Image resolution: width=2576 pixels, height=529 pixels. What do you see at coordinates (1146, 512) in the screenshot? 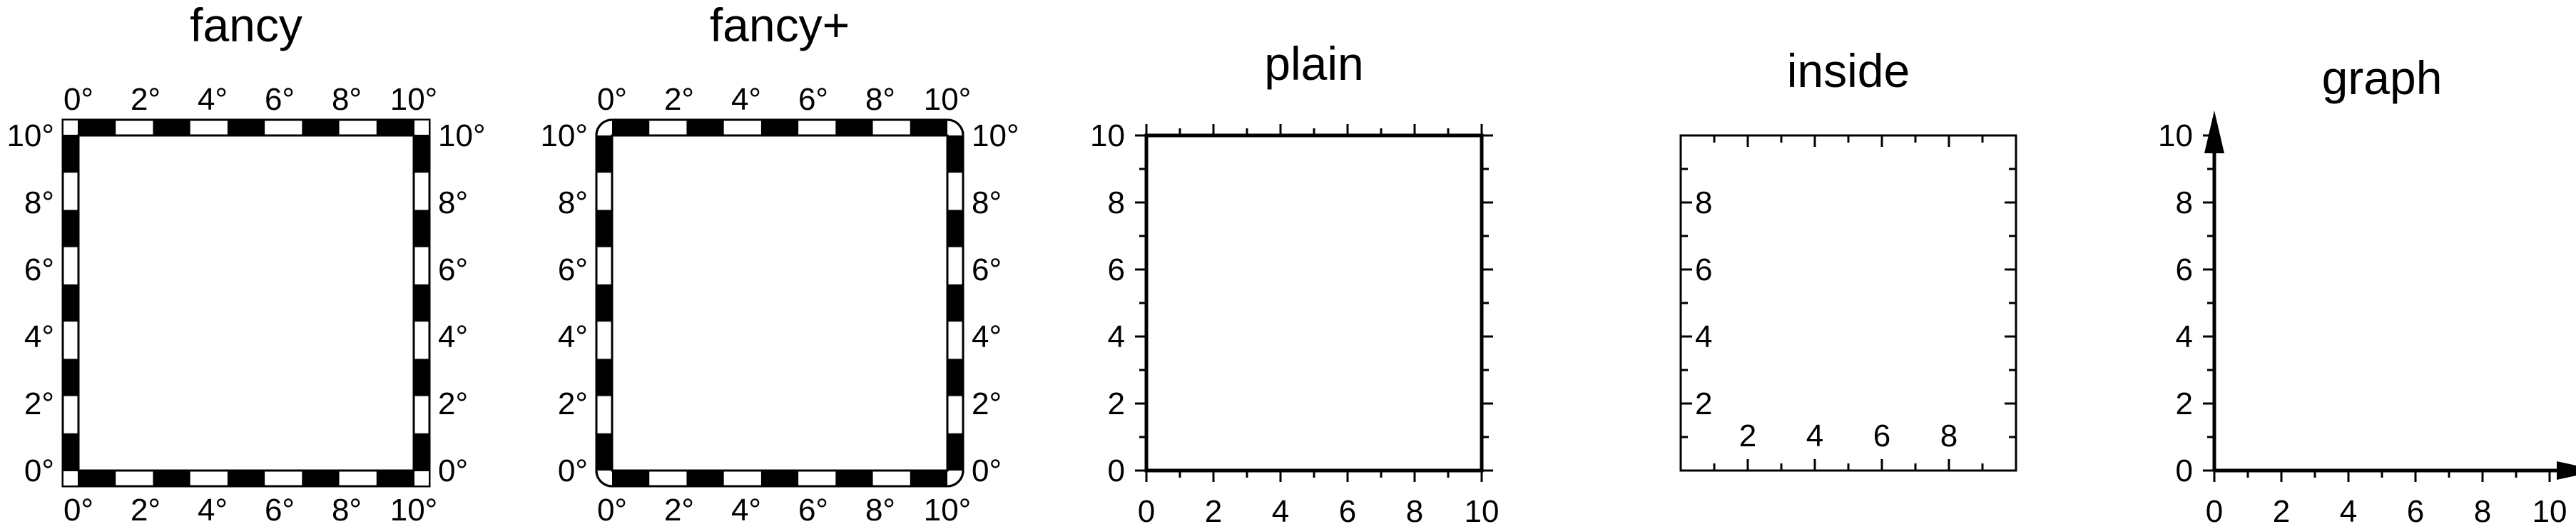
I see `x-tick-label: 0` at bounding box center [1146, 512].